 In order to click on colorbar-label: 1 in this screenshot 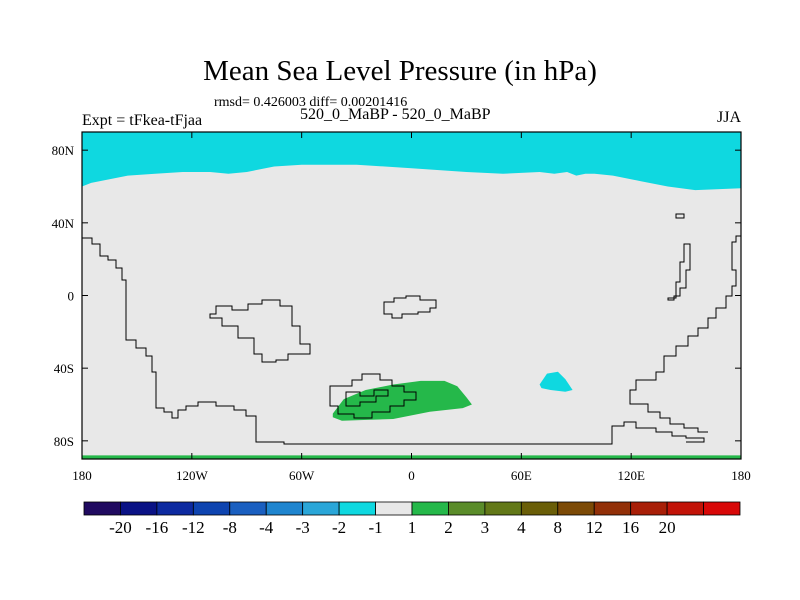, I will do `click(412, 527)`.